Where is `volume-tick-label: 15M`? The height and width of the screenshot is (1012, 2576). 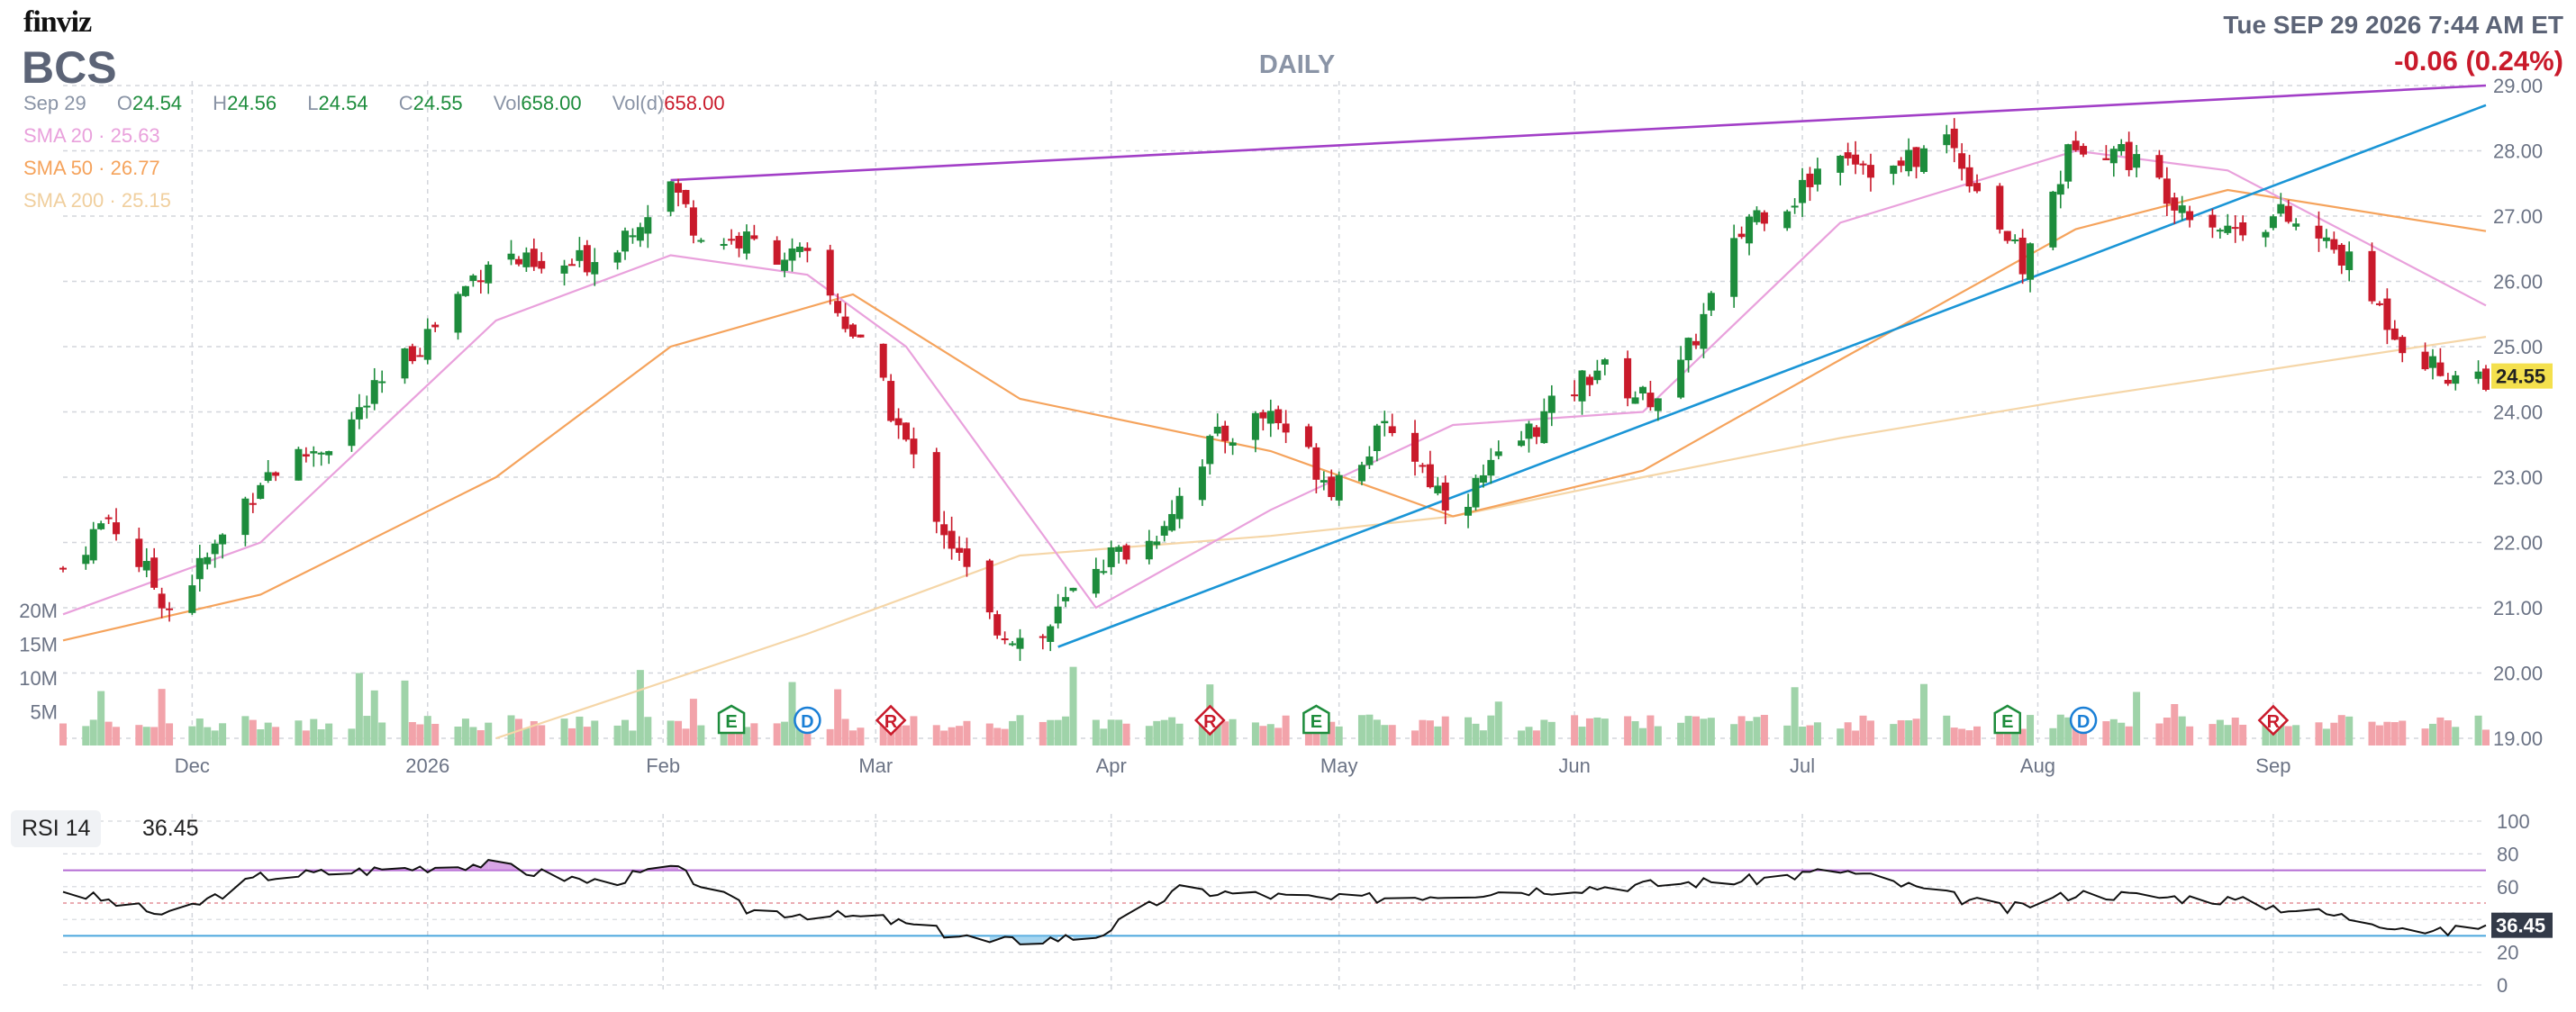
volume-tick-label: 15M is located at coordinates (38, 645).